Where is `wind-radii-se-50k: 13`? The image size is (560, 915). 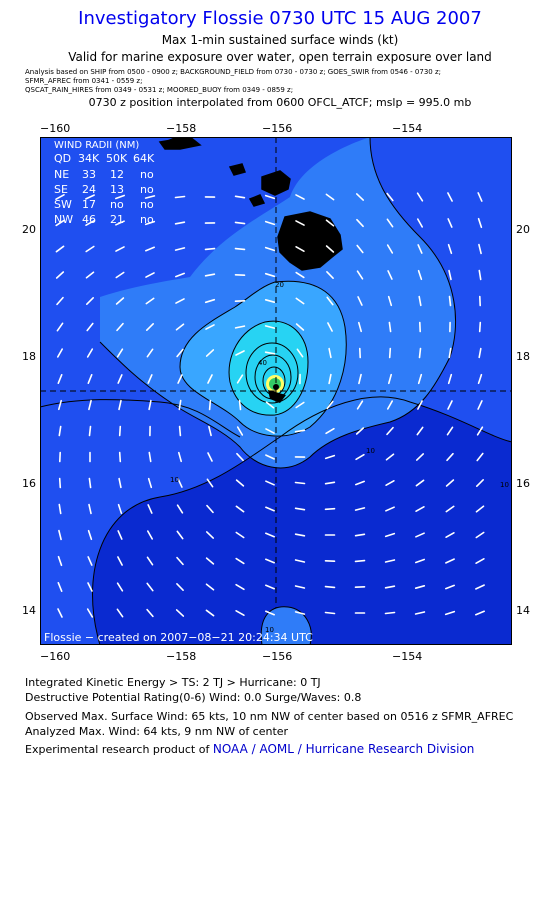
wind-radii-se-50k: 13 is located at coordinates (117, 189).